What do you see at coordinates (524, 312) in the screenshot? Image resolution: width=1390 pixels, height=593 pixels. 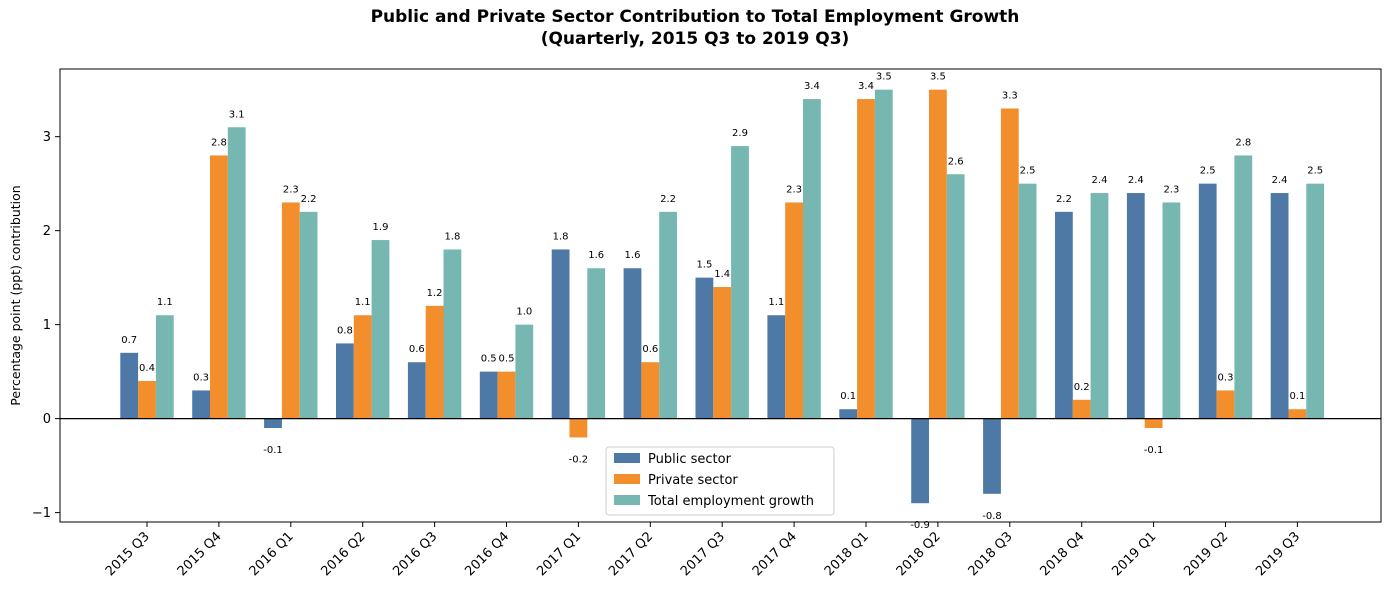 I see `data-label: 1.0` at bounding box center [524, 312].